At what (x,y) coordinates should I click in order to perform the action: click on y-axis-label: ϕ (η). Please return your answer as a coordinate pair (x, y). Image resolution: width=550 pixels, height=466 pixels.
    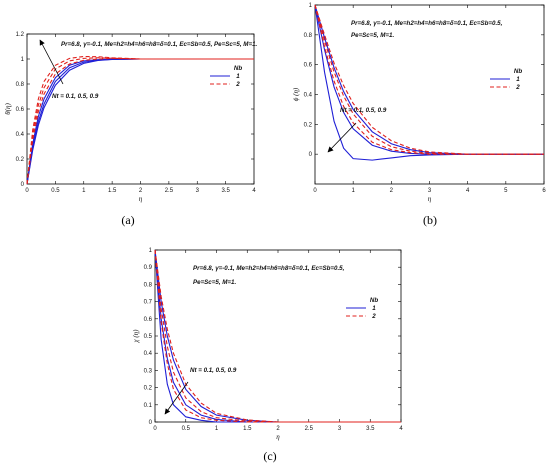
    Looking at the image, I should click on (296, 94).